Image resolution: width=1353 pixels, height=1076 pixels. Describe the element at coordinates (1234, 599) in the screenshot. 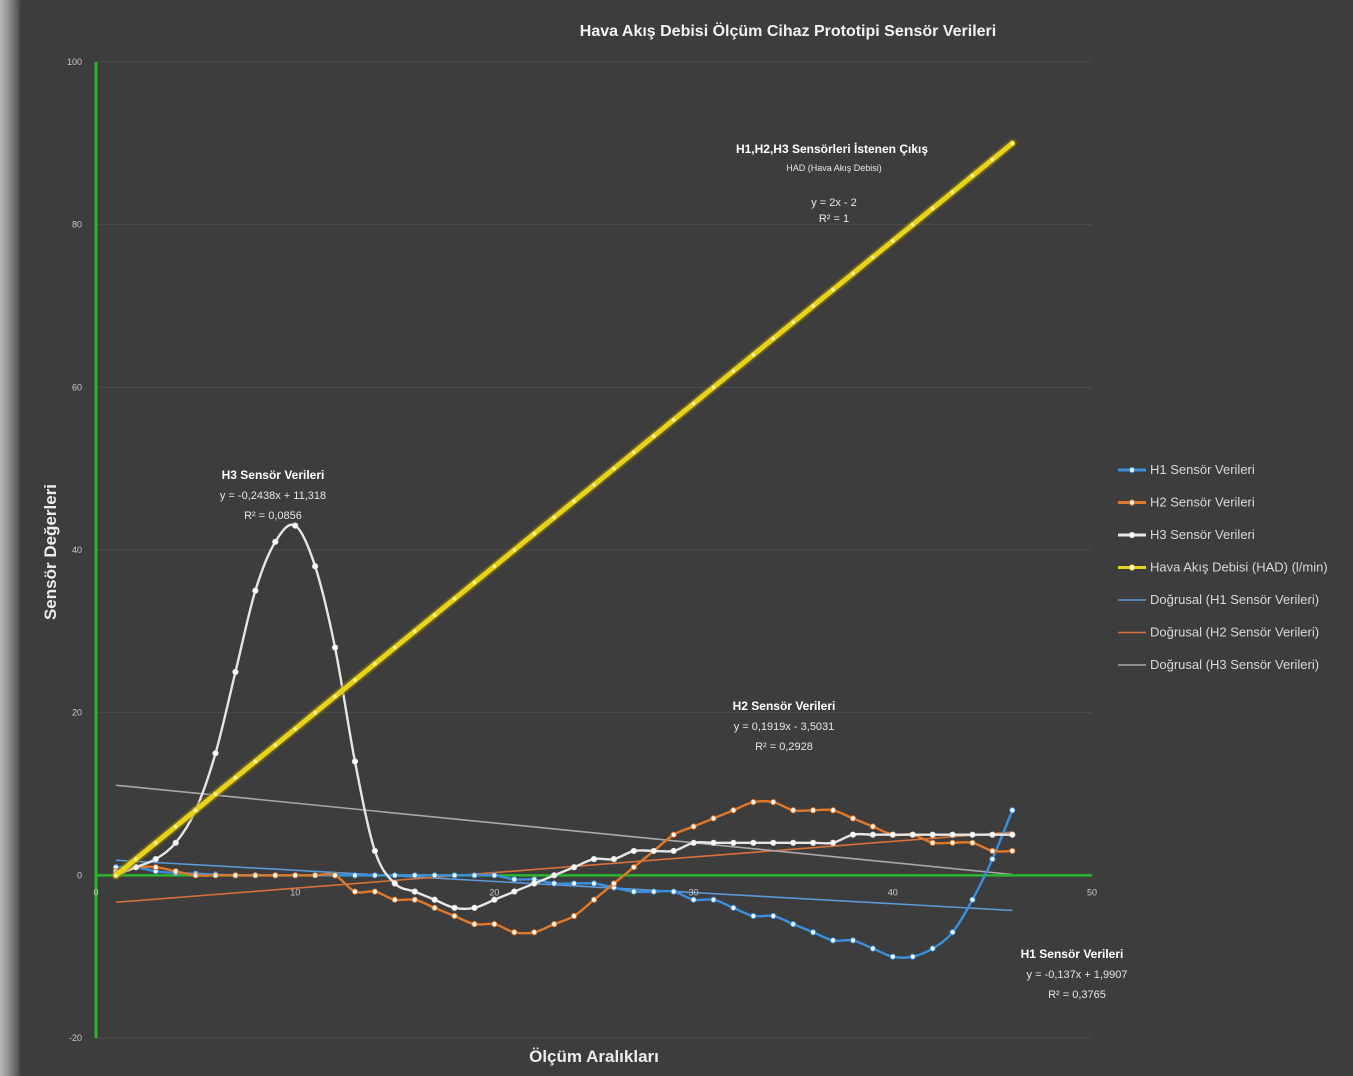

I see `legend-label: Doğrusal (H1 Sensör Verileri)` at that location.